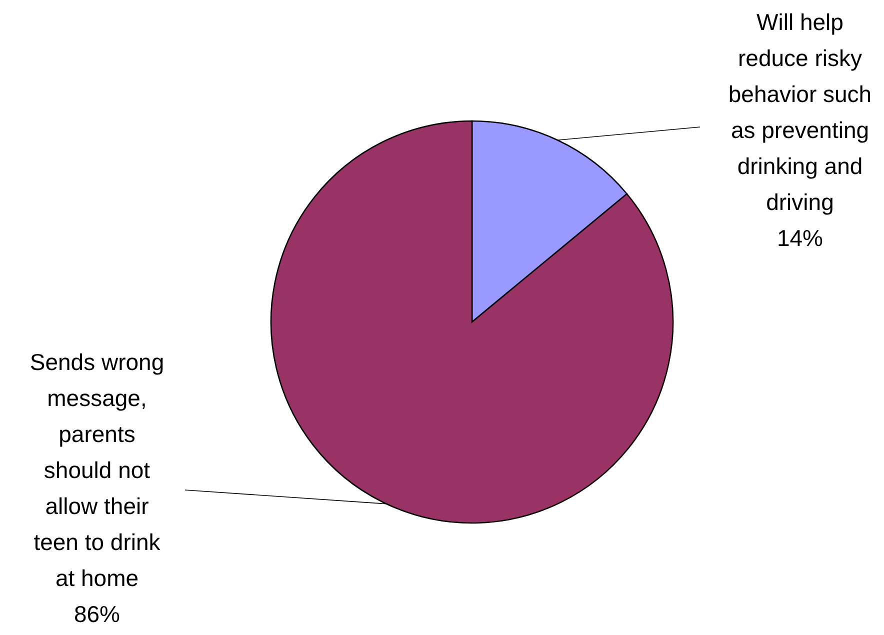 This screenshot has height=635, width=884. Describe the element at coordinates (800, 112) in the screenshot. I see `slice-label: Will help reduce risky behavior such as preventing drinking and driving` at that location.